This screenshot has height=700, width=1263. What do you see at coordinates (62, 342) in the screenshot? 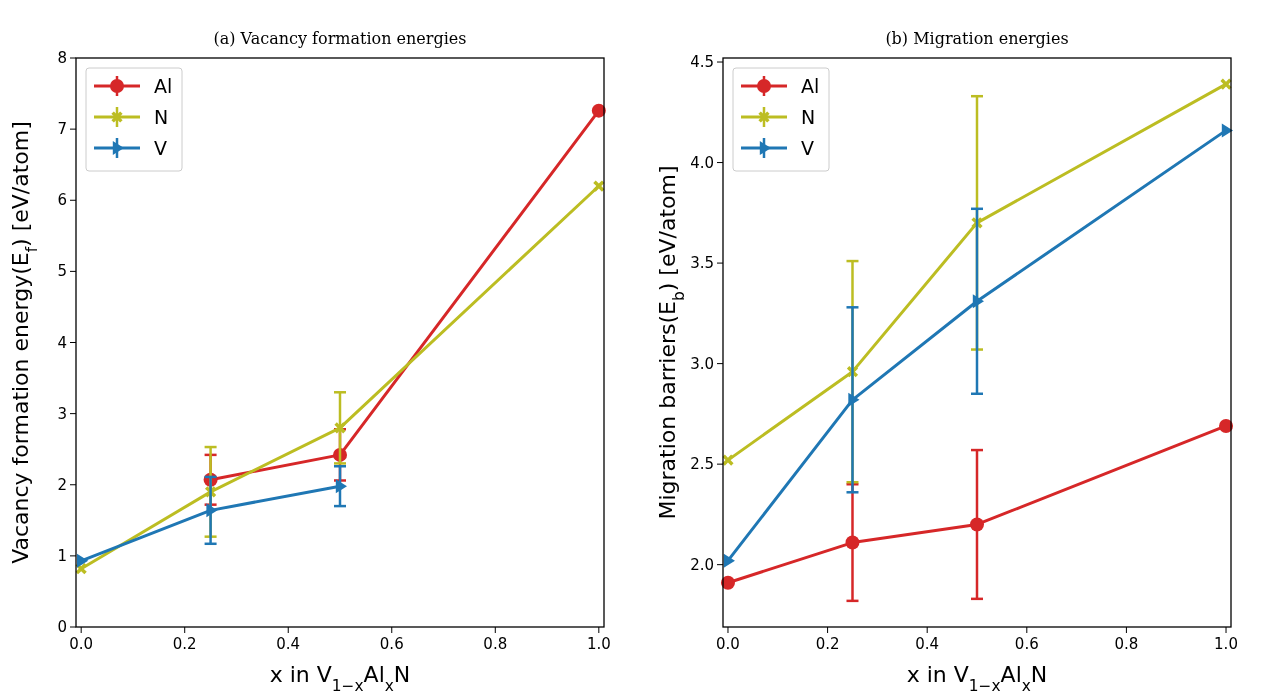
I see `y-tick-label: 4` at bounding box center [62, 342].